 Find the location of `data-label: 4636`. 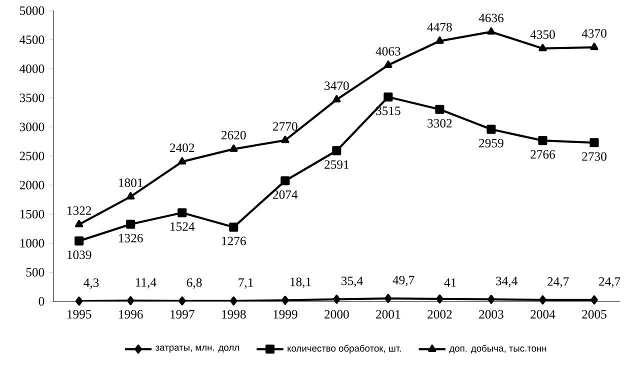

data-label: 4636 is located at coordinates (491, 18).